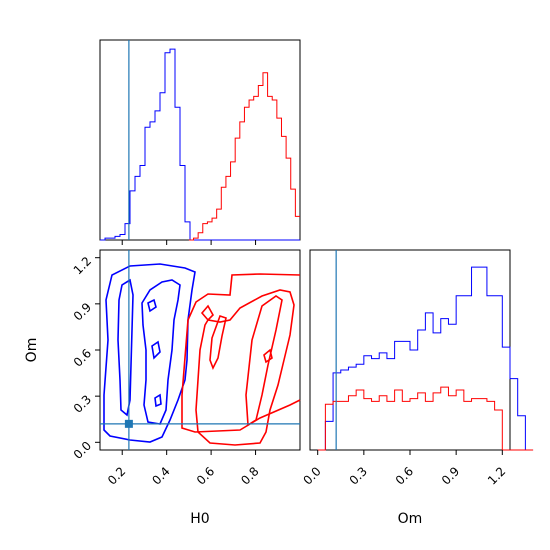 The width and height of the screenshot is (550, 550). I want to click on xlabel-h0: H0, so click(199, 519).